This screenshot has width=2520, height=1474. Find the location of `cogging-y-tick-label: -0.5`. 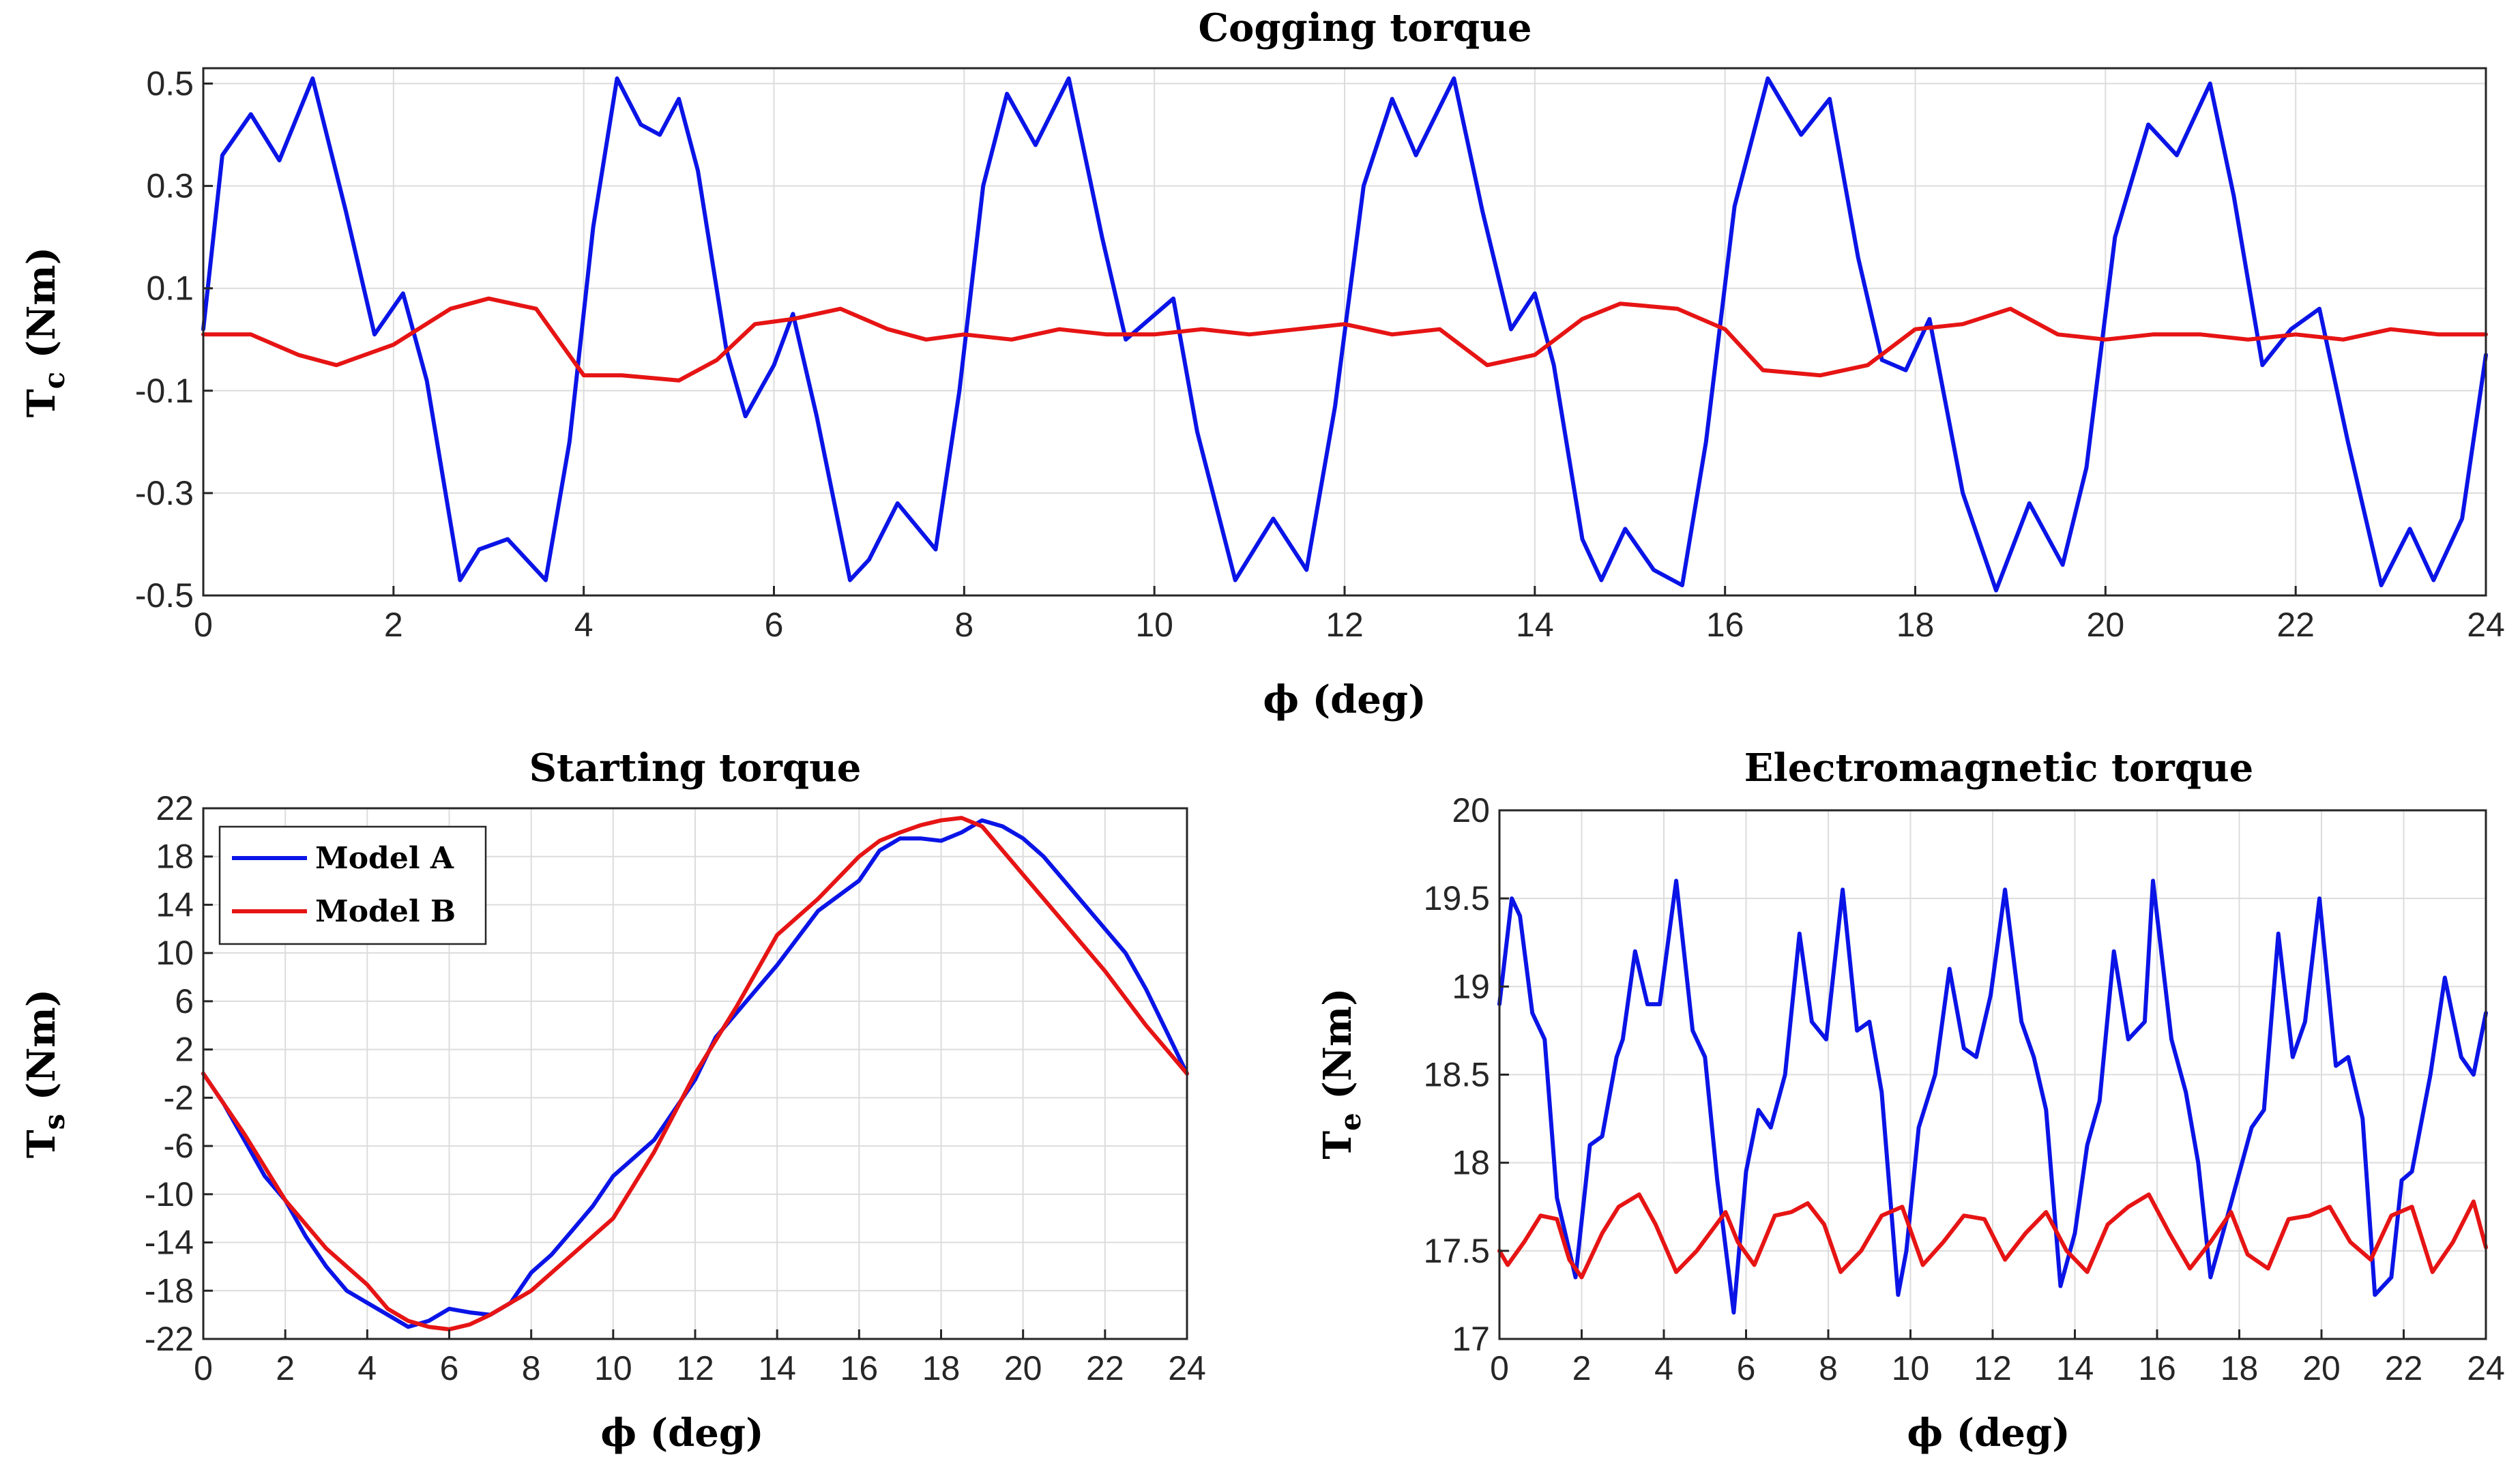

cogging-y-tick-label: -0.5 is located at coordinates (164, 595).